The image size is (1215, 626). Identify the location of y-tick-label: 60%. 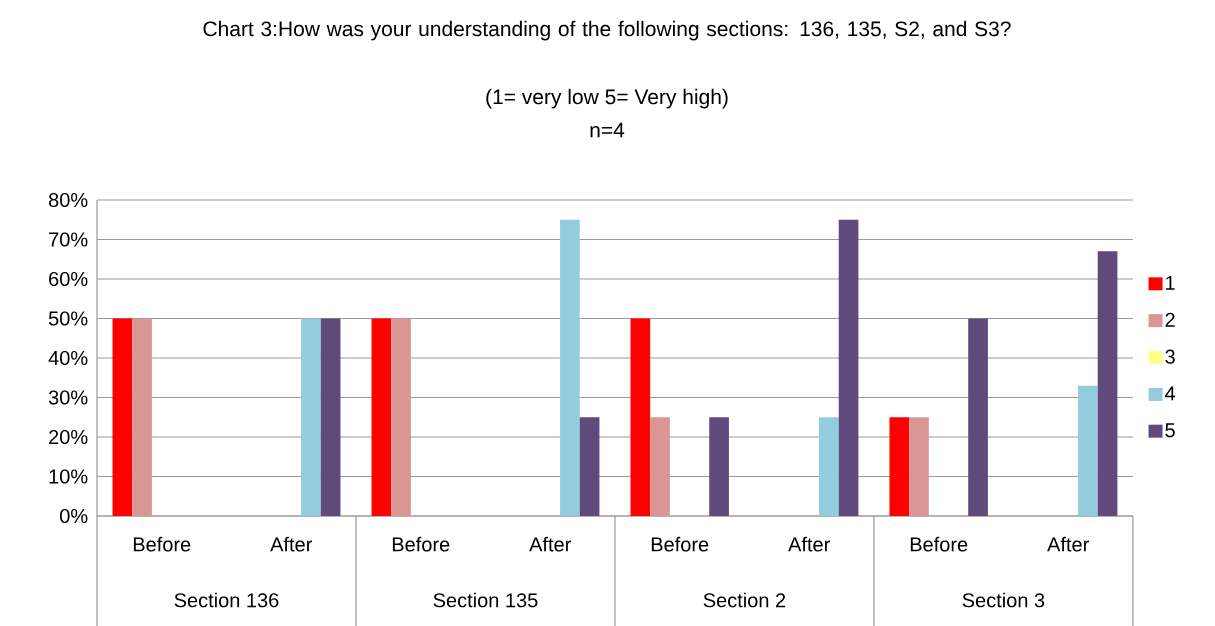
(68, 279).